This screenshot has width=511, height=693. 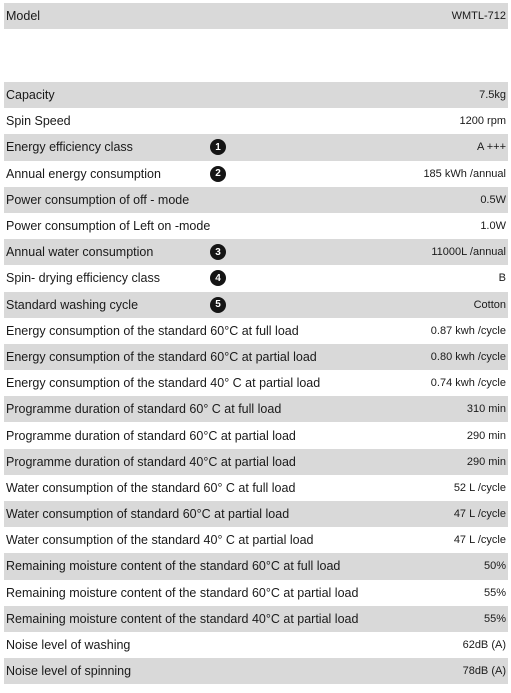 I want to click on spec-value: B, so click(x=502, y=278).